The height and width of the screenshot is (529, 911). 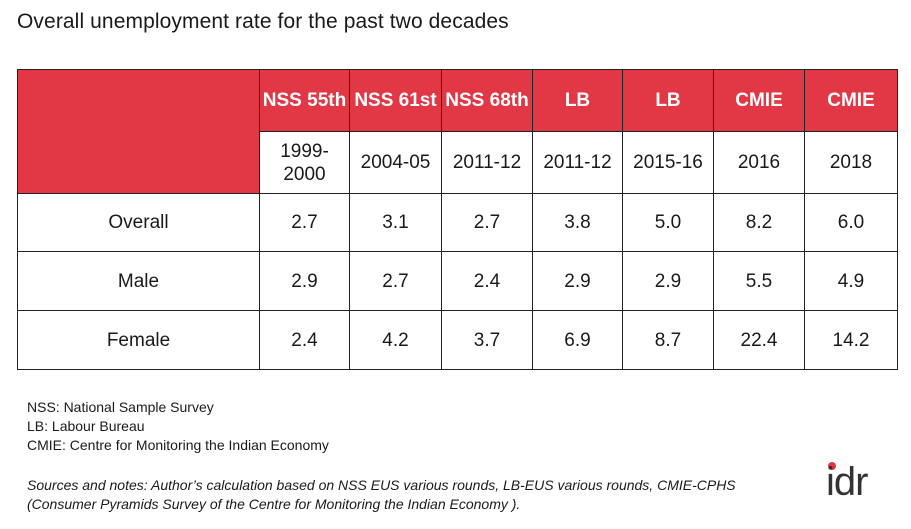 I want to click on header-period: 2018, so click(x=851, y=162).